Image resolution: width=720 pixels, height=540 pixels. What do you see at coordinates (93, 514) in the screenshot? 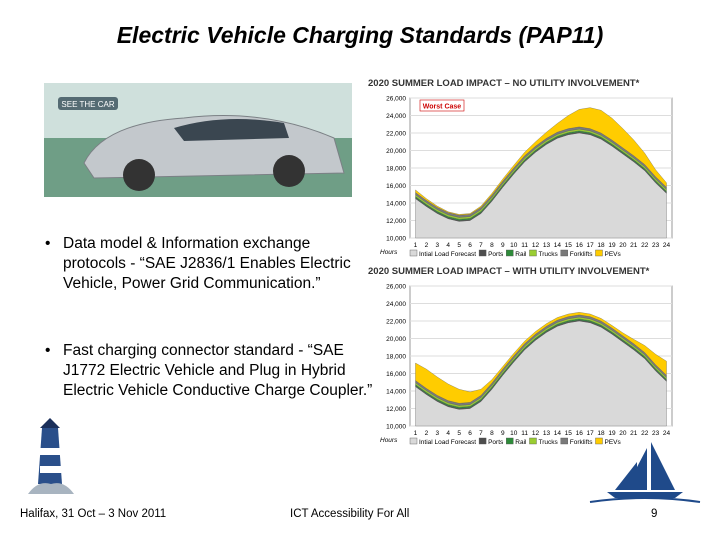
I see `footer-left: Halifax, 31 Oct – 3 Nov 2011` at bounding box center [93, 514].